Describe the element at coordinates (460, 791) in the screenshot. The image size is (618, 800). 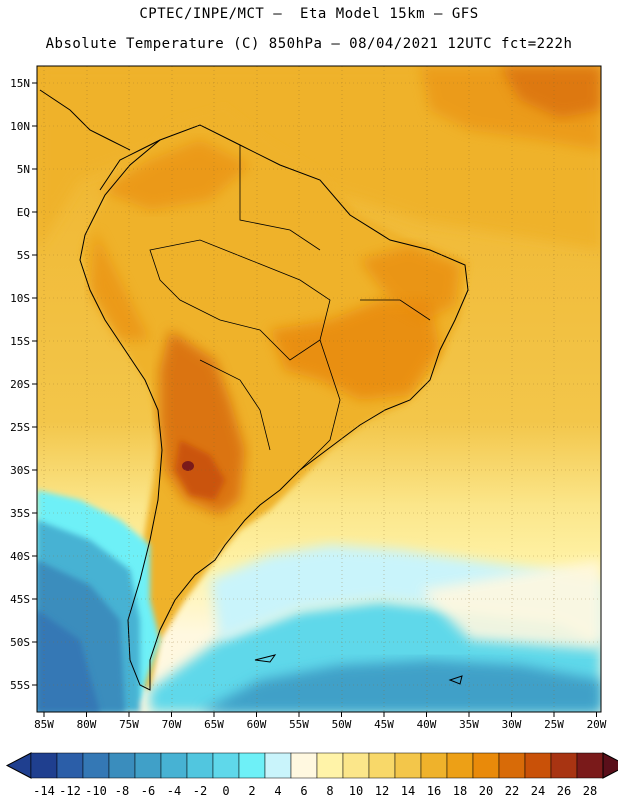
I see `colorbar-label: 18` at that location.